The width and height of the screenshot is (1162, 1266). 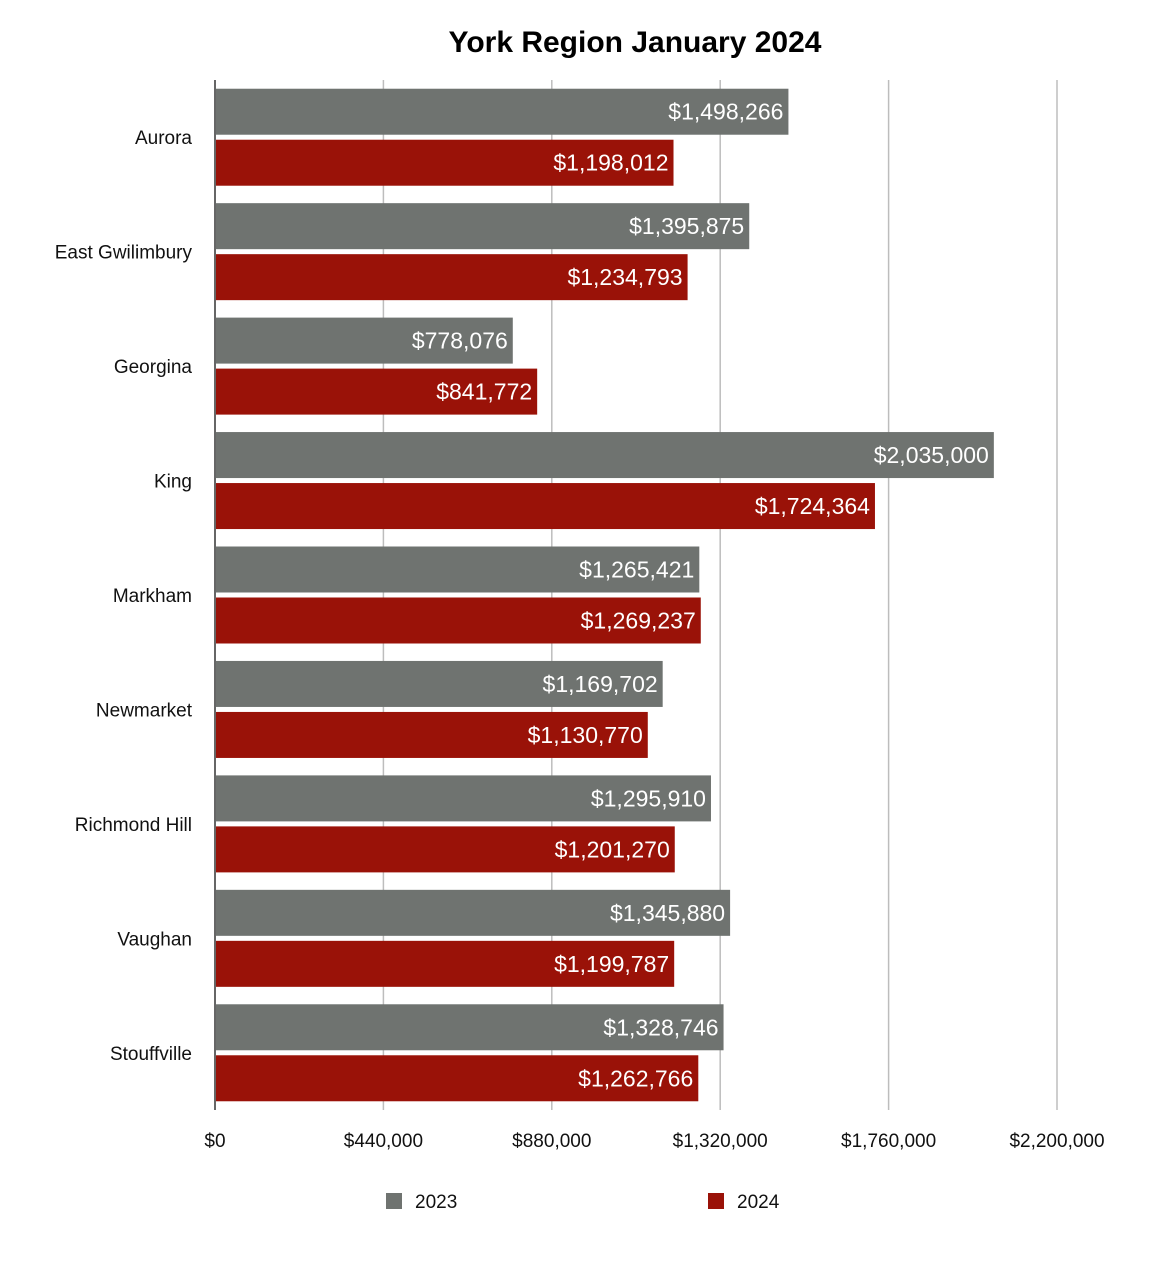 I want to click on bar-value-label: $1,295,910, so click(x=648, y=798).